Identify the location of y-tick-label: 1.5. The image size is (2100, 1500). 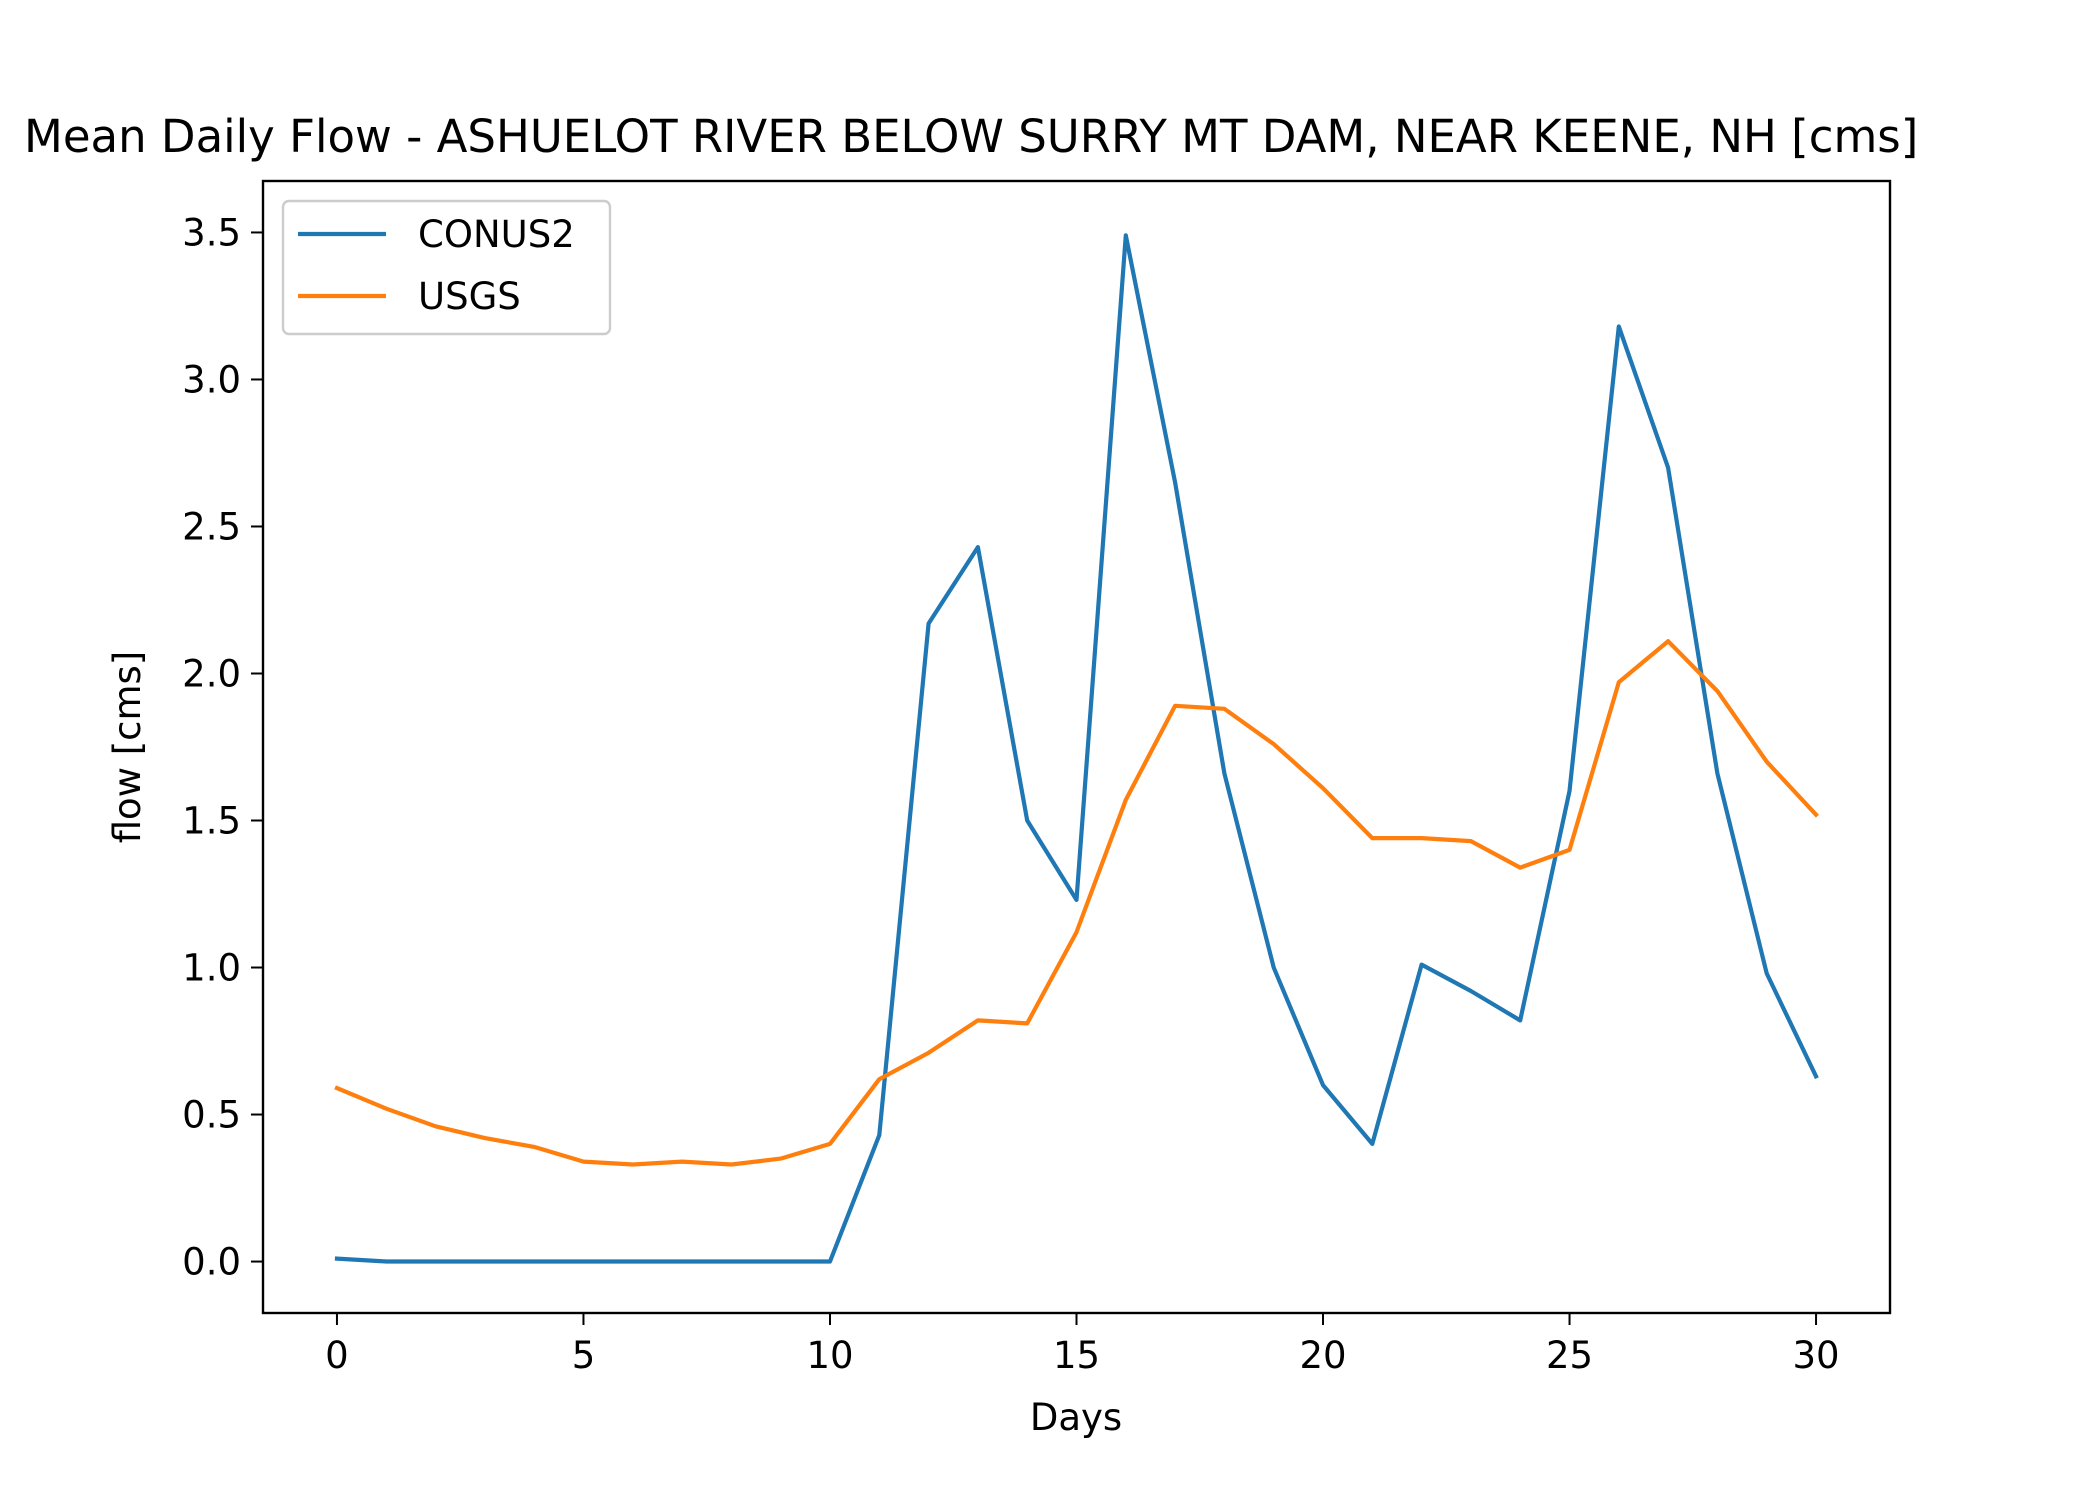
(211, 821).